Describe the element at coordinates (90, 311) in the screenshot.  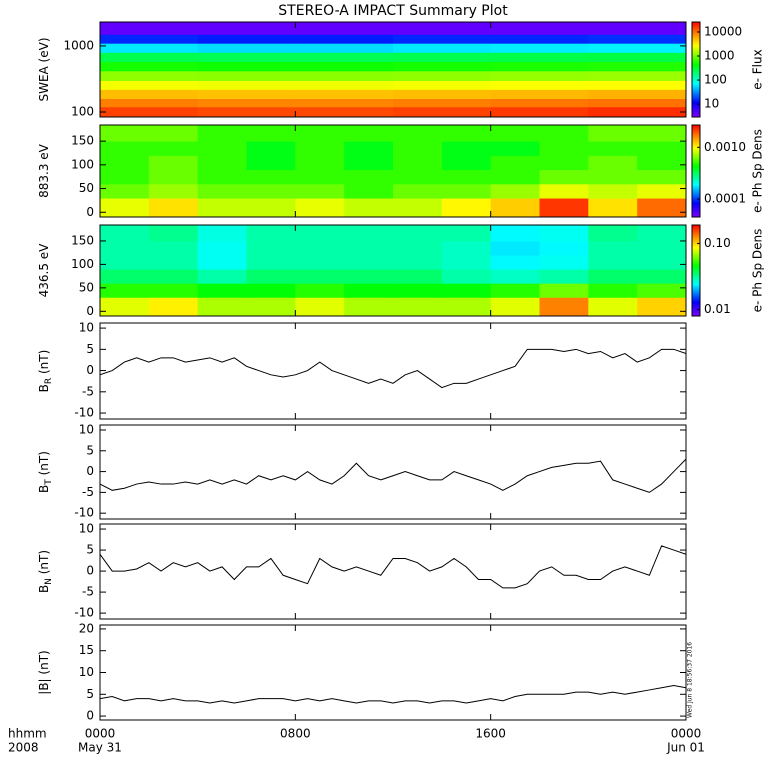
I see `y-tick-label: 0` at that location.